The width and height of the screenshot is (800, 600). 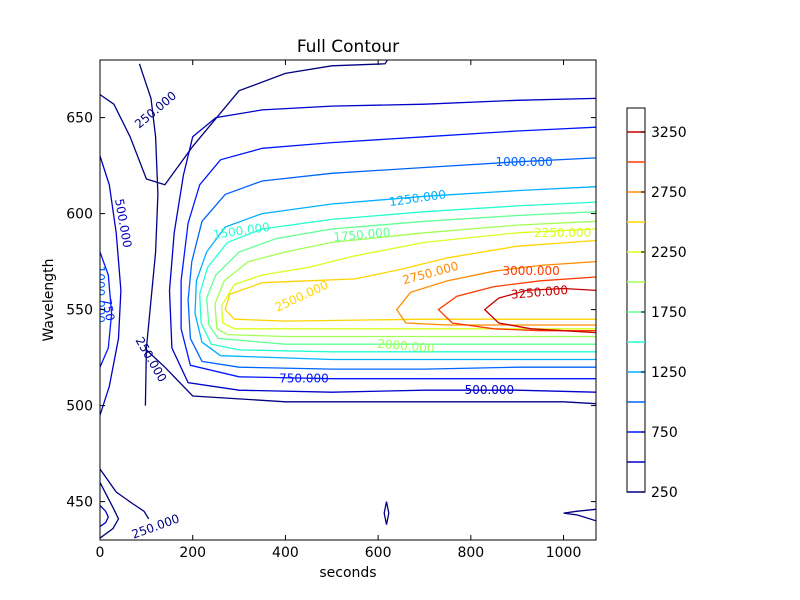 I want to click on x-tick-label: 800, so click(x=470, y=553).